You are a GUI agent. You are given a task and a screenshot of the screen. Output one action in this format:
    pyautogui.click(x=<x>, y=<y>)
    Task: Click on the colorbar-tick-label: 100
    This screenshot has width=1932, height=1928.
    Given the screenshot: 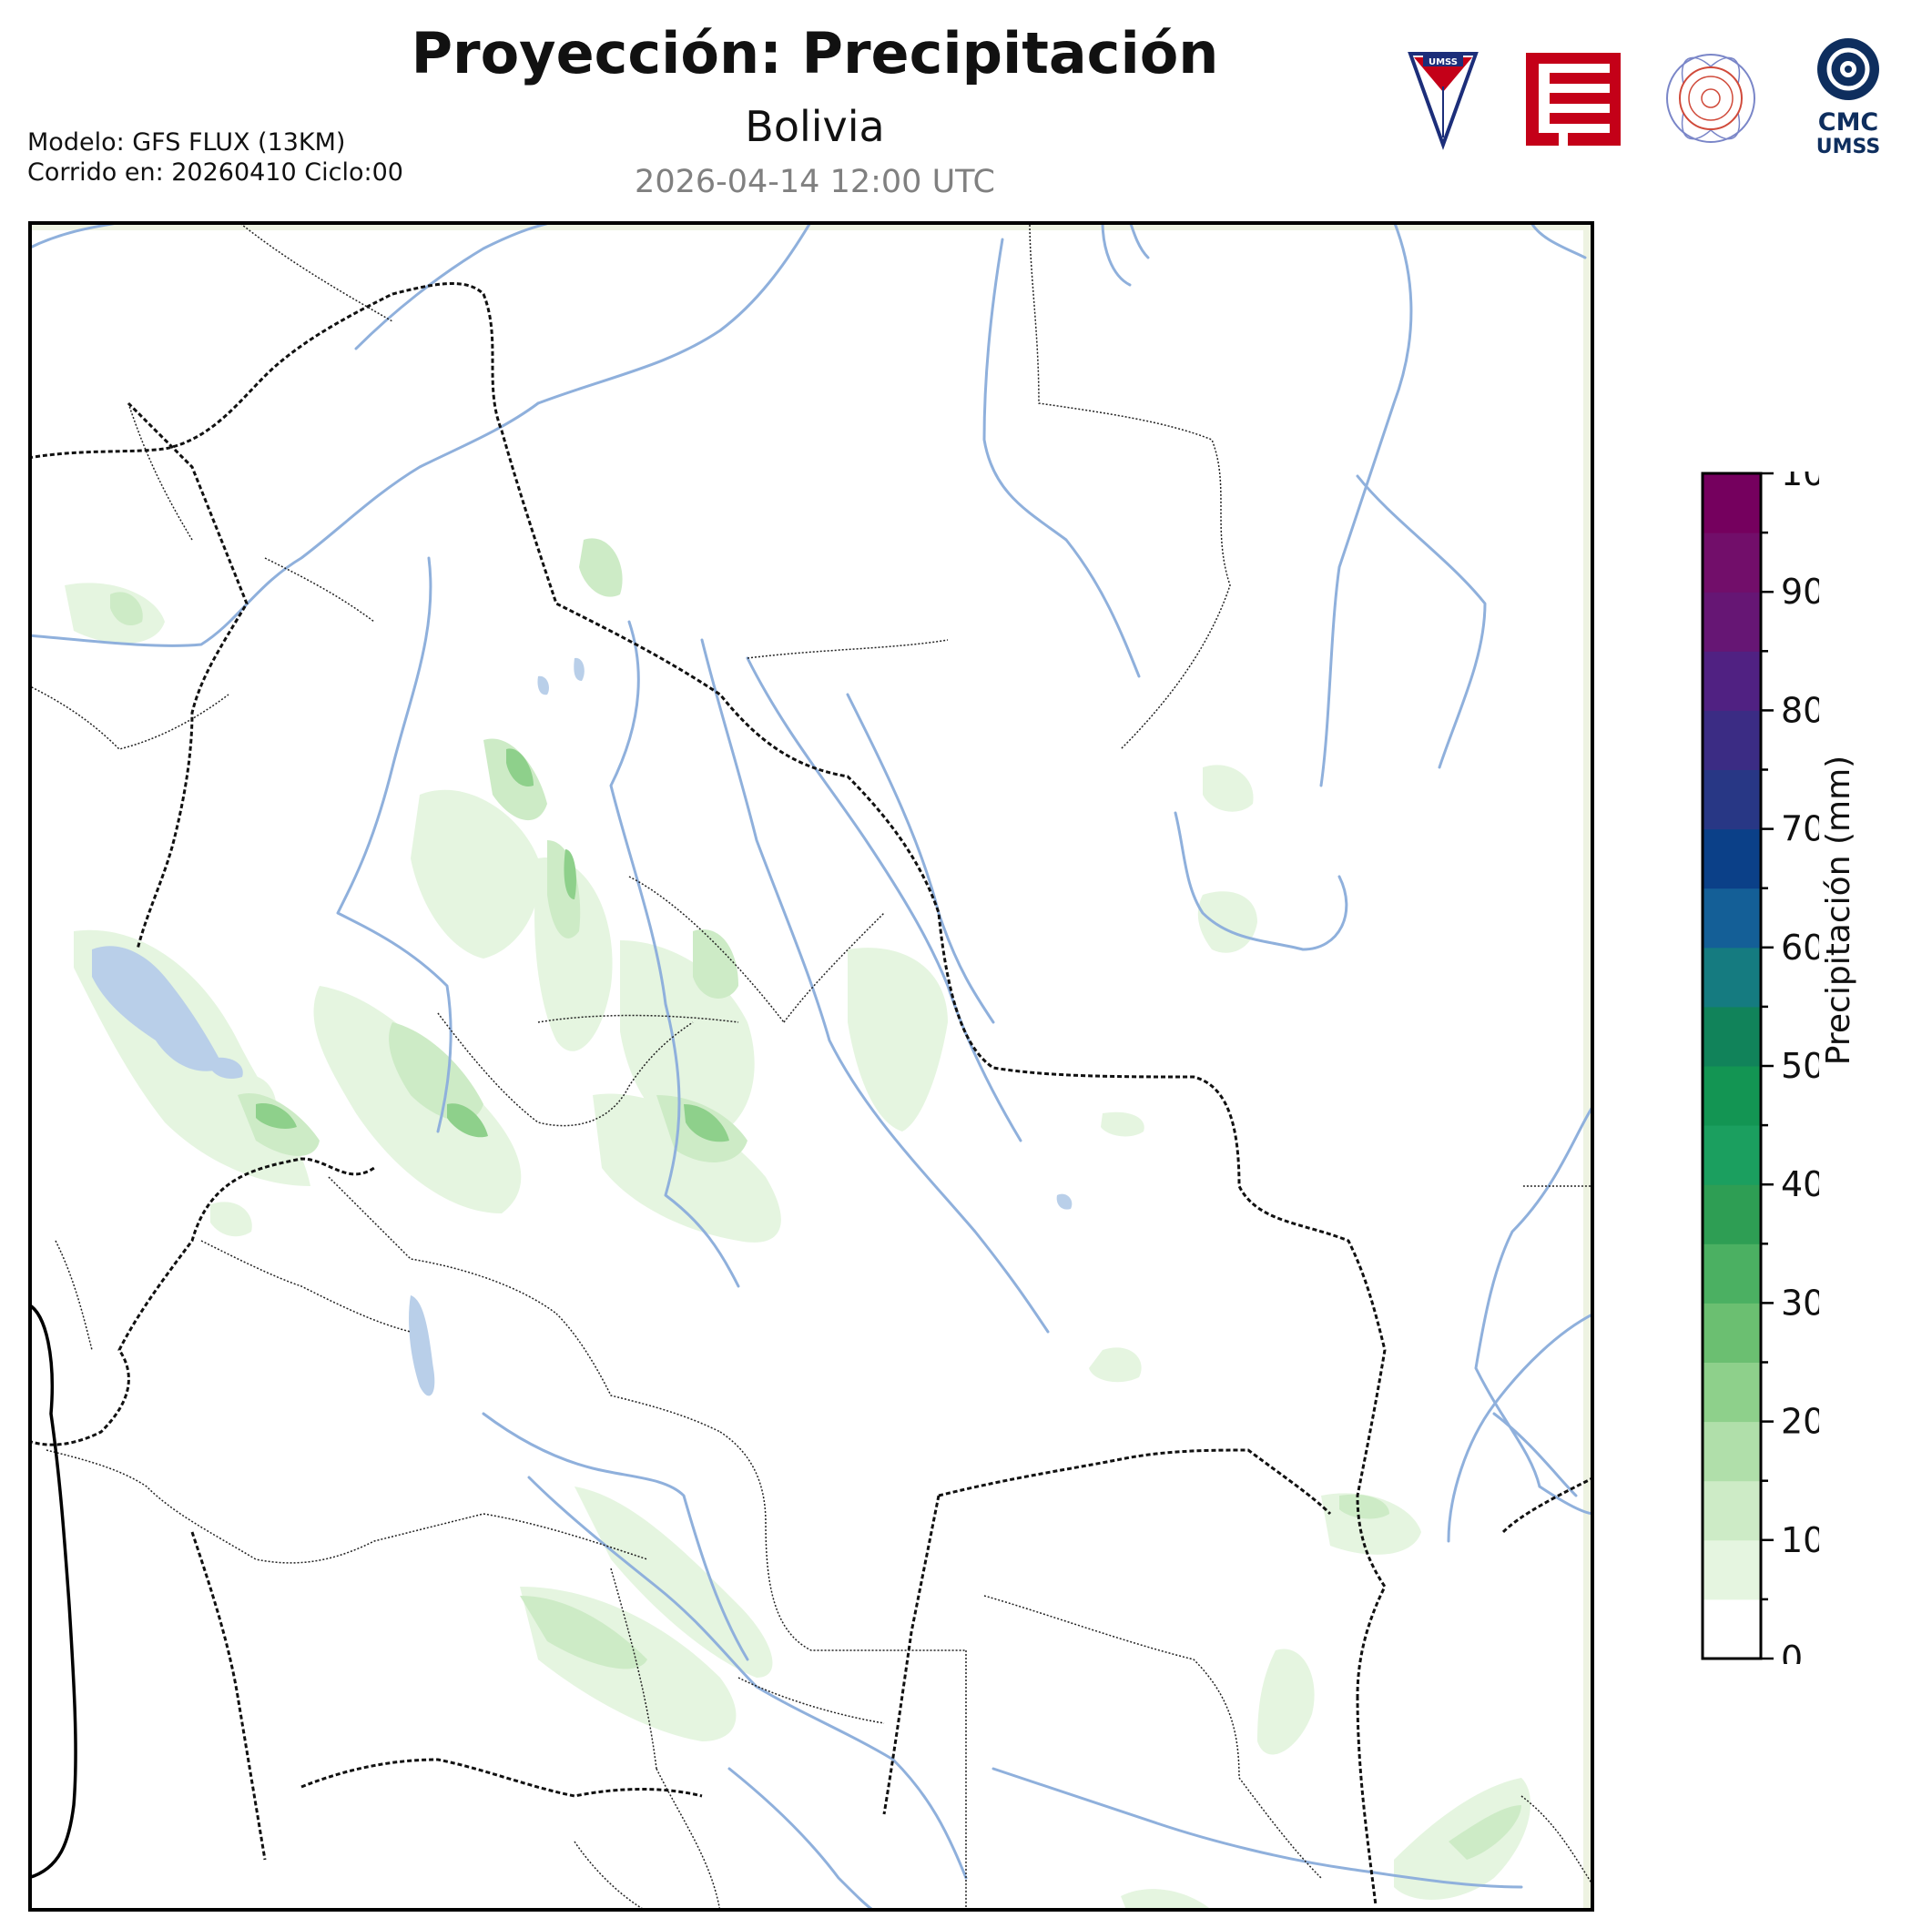 What is the action you would take?
    pyautogui.click(x=1800, y=483)
    